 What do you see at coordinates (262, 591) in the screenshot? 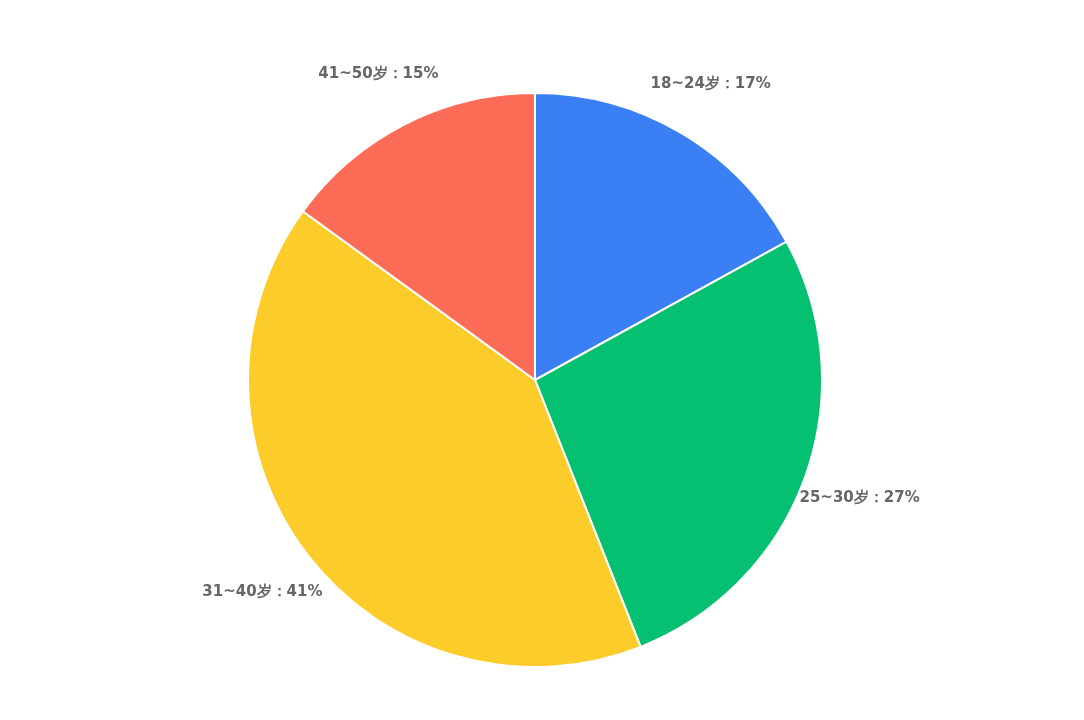
I see `slice-label: 31~40岁：41%` at bounding box center [262, 591].